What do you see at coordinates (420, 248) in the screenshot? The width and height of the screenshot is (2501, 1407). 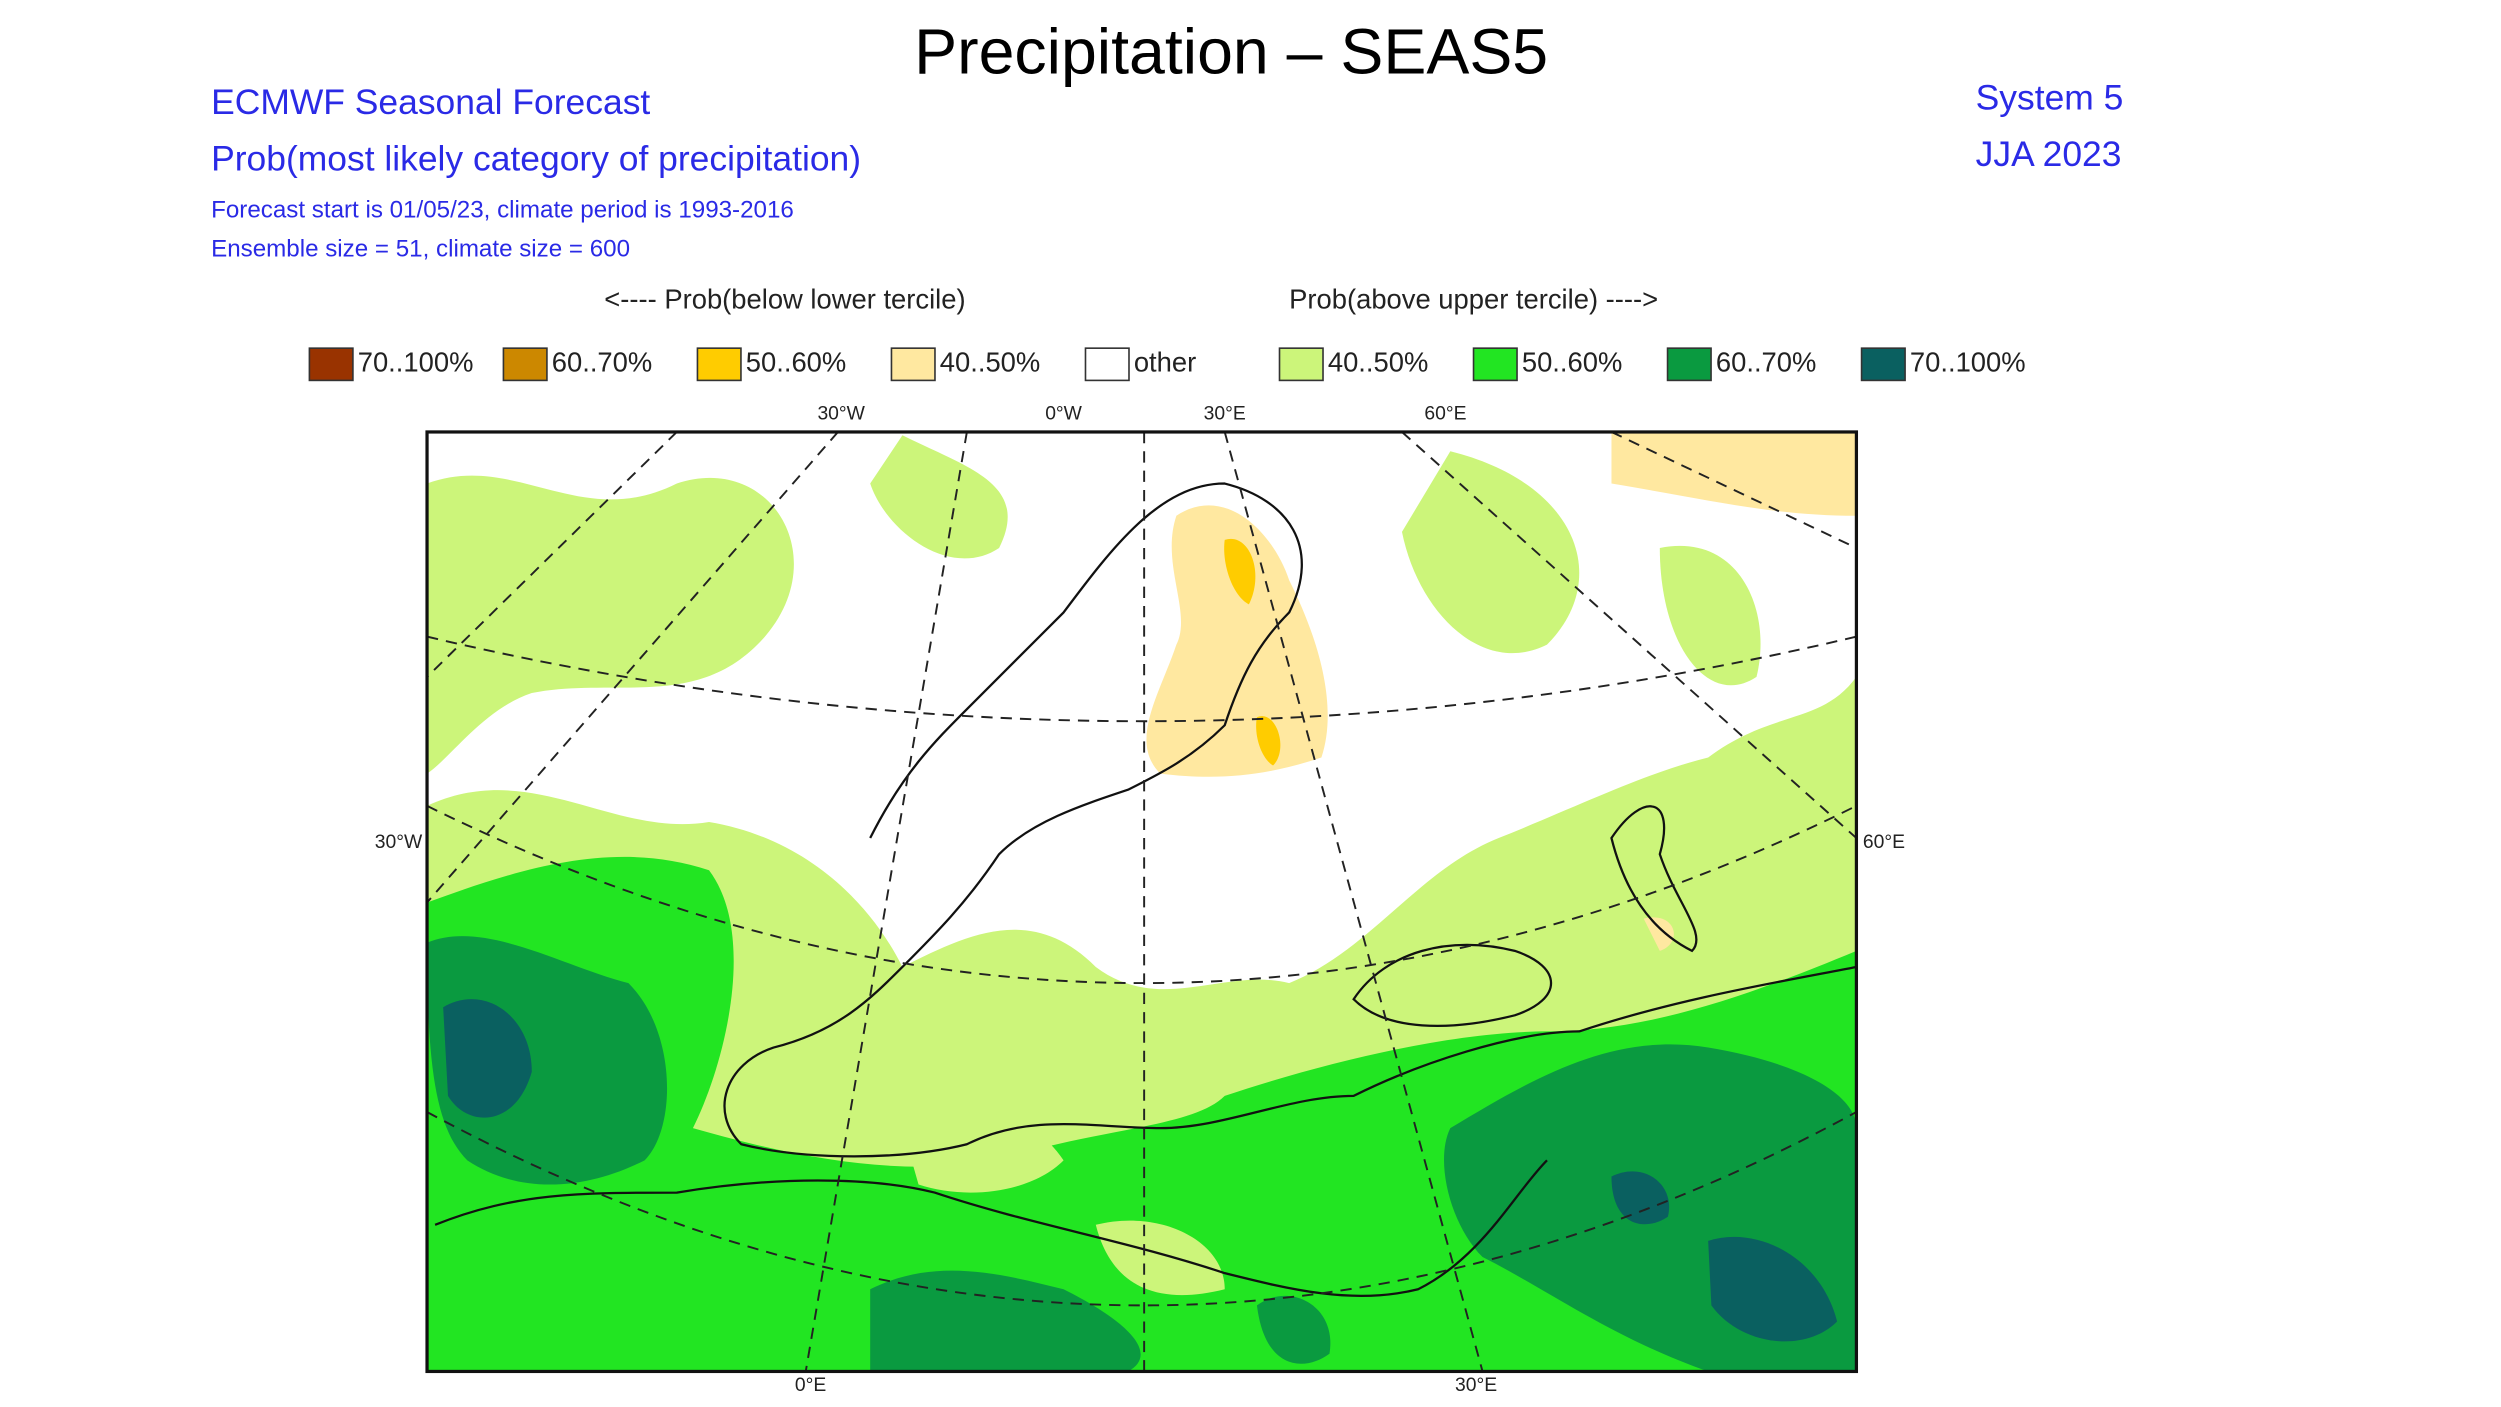 I see `header-line: Ensemble size = 51, climate size = 600` at bounding box center [420, 248].